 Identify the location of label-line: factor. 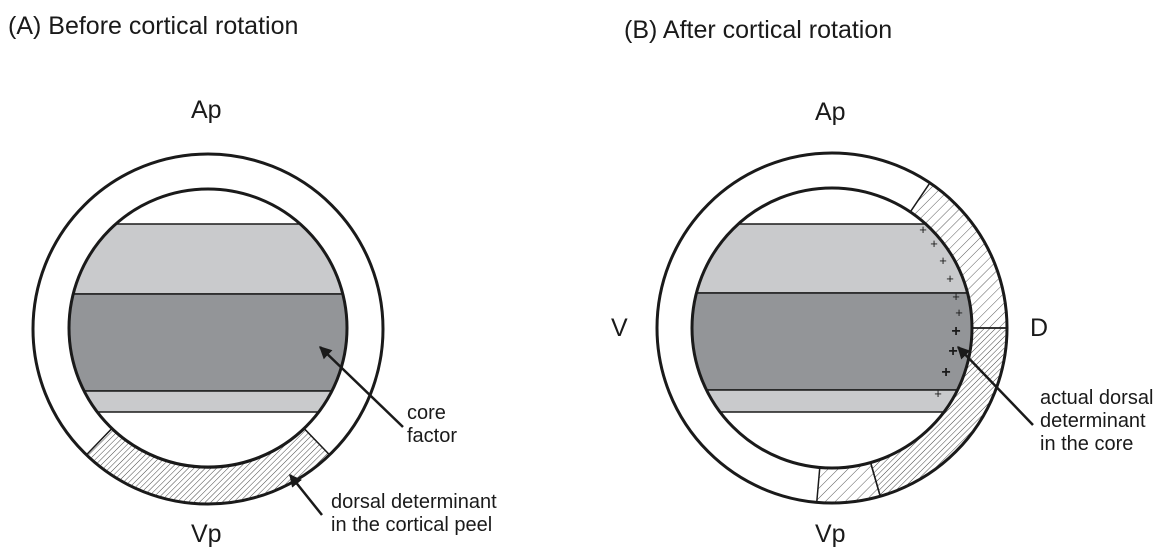
(432, 436).